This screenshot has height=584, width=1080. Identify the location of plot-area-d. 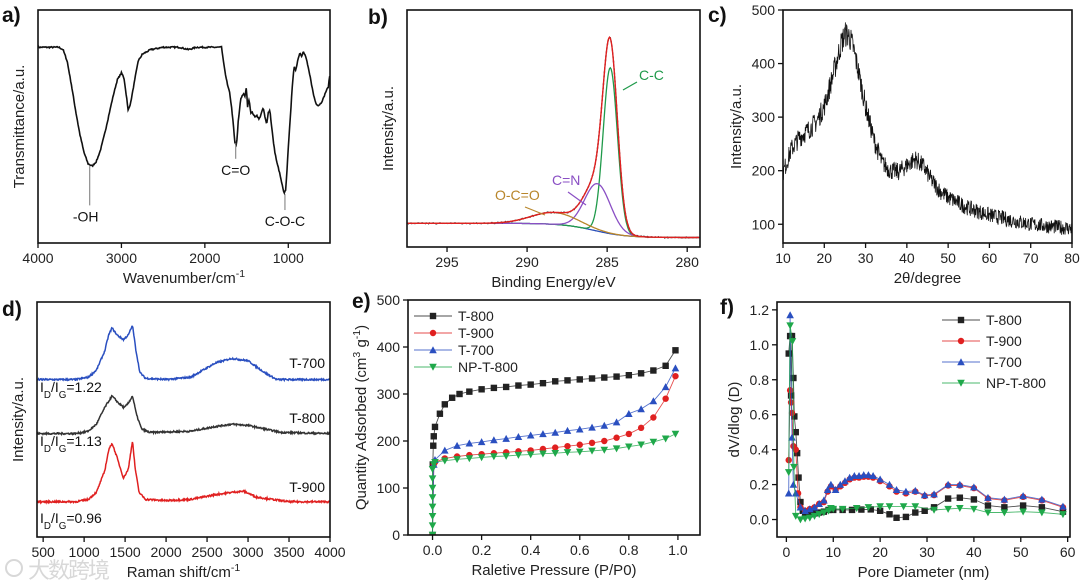
(183, 415).